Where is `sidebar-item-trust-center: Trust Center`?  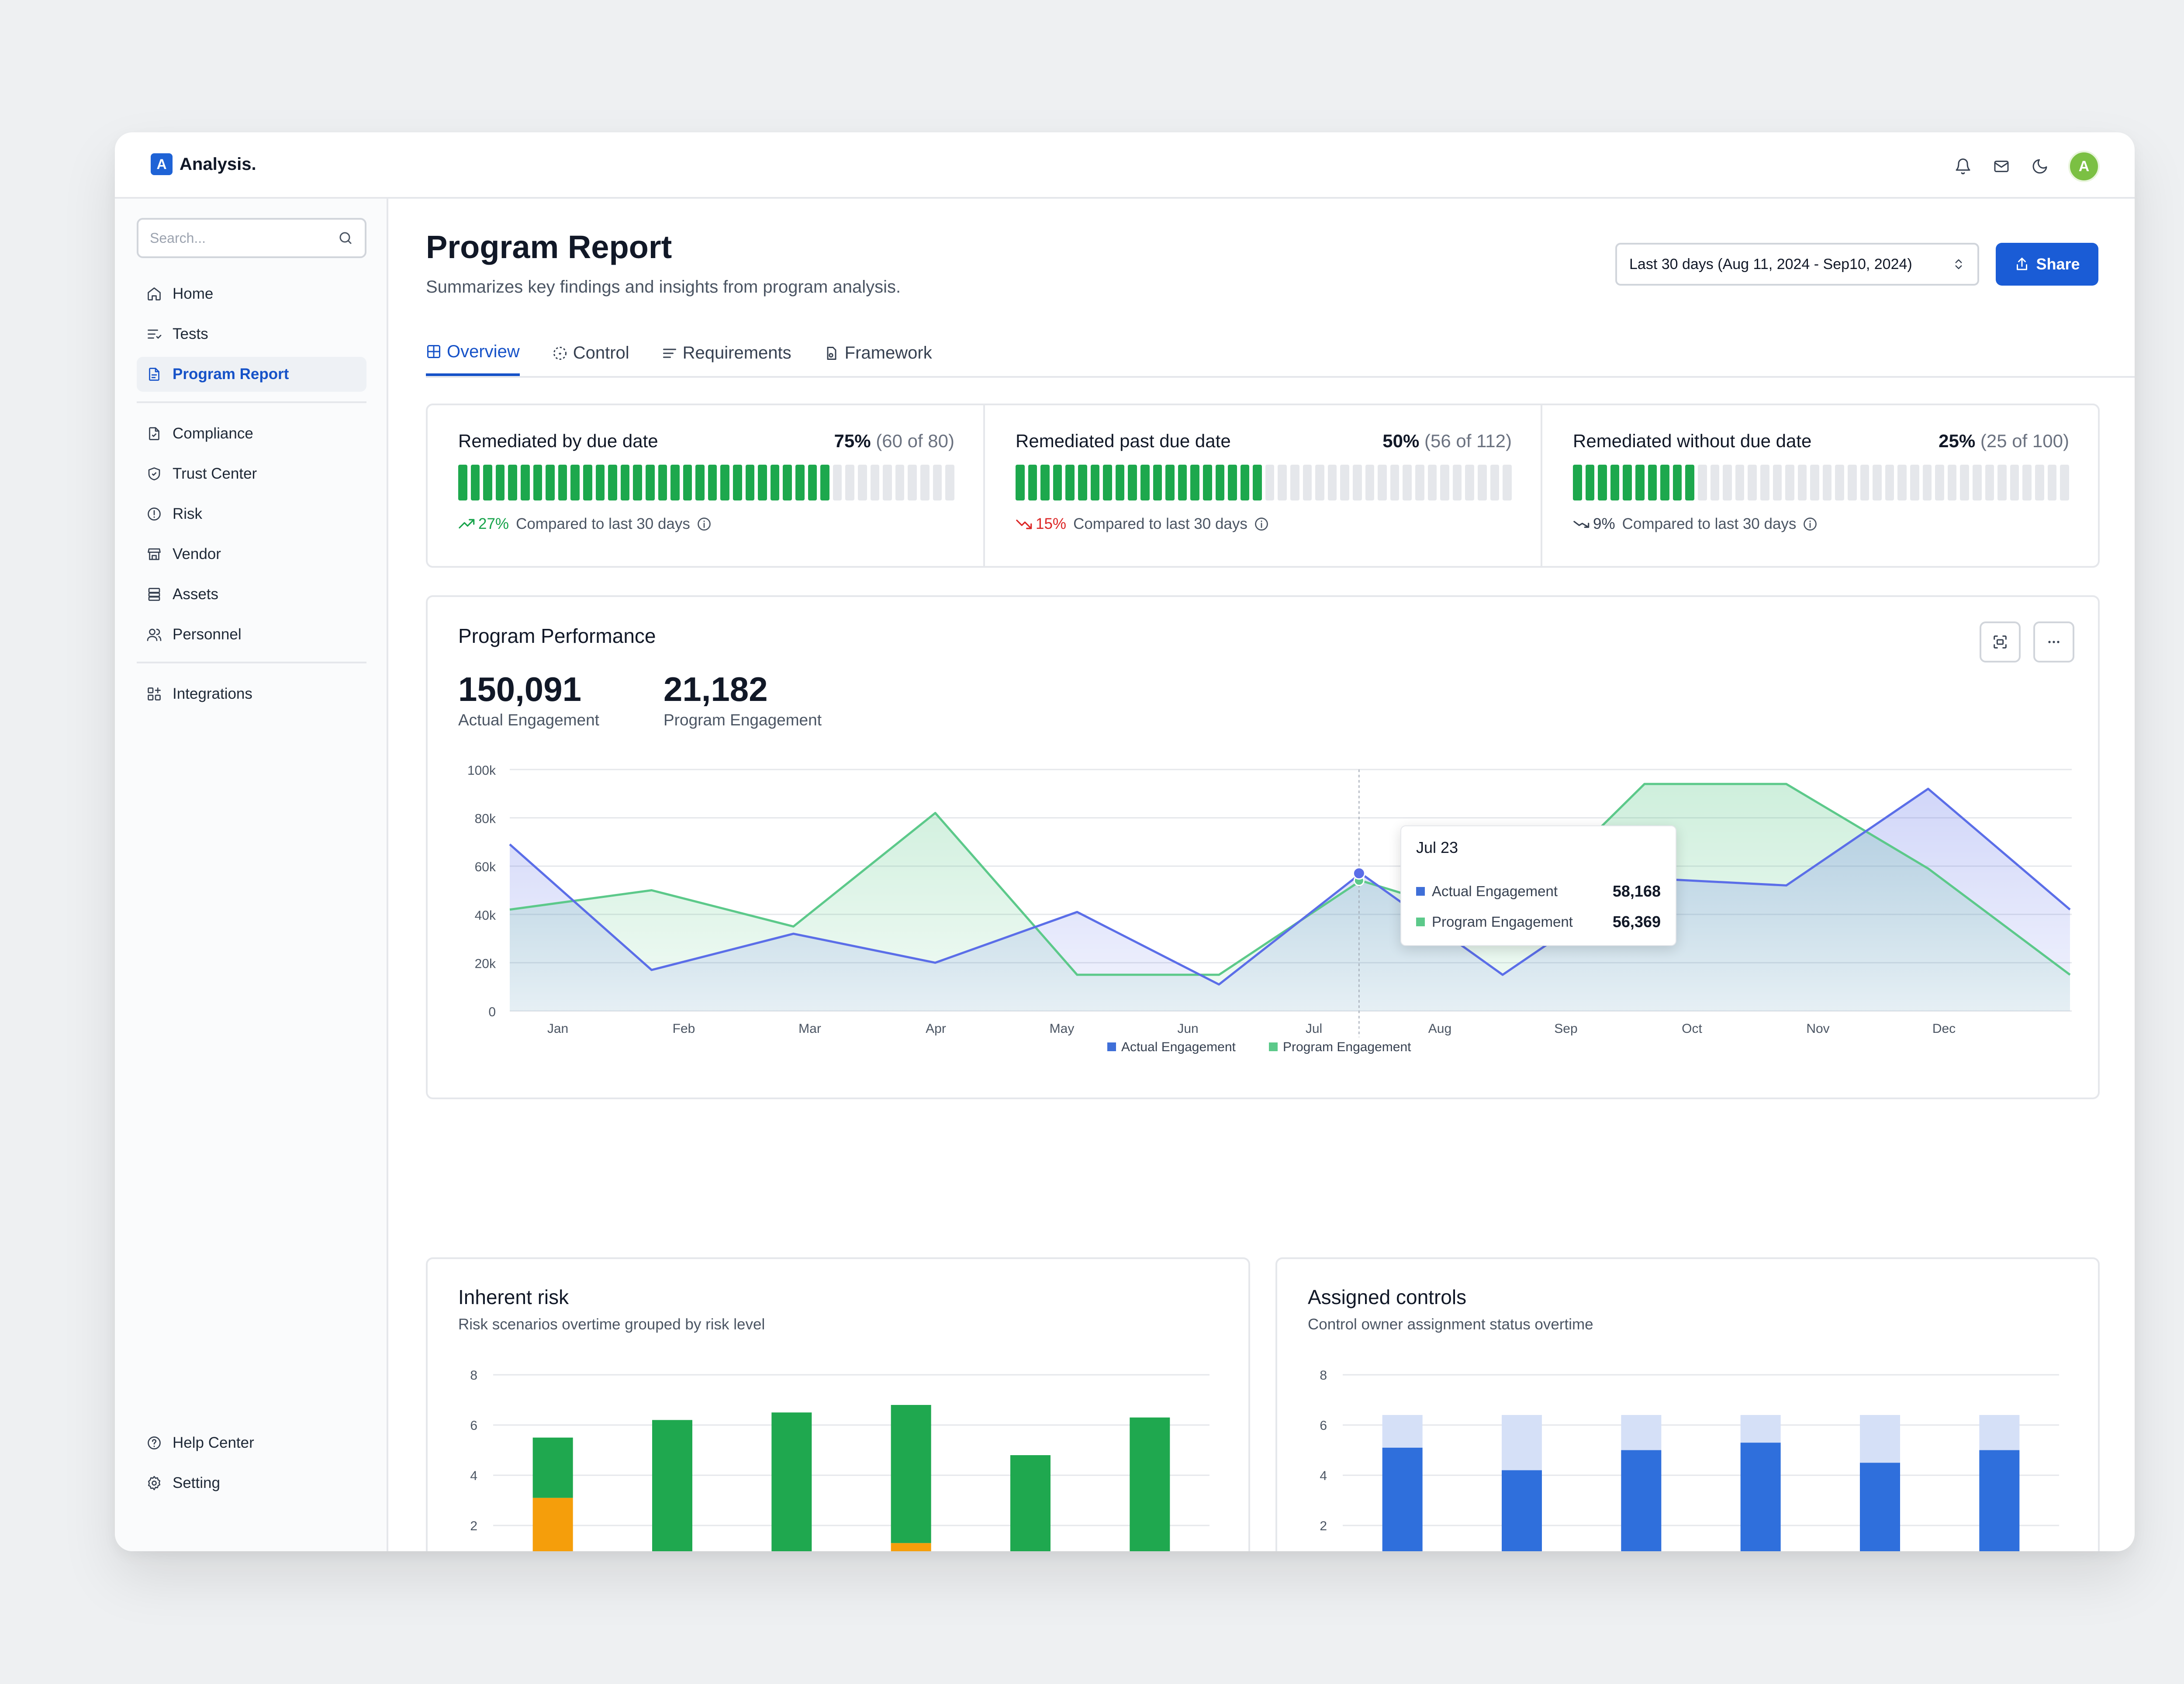
sidebar-item-trust-center: Trust Center is located at coordinates (251, 473).